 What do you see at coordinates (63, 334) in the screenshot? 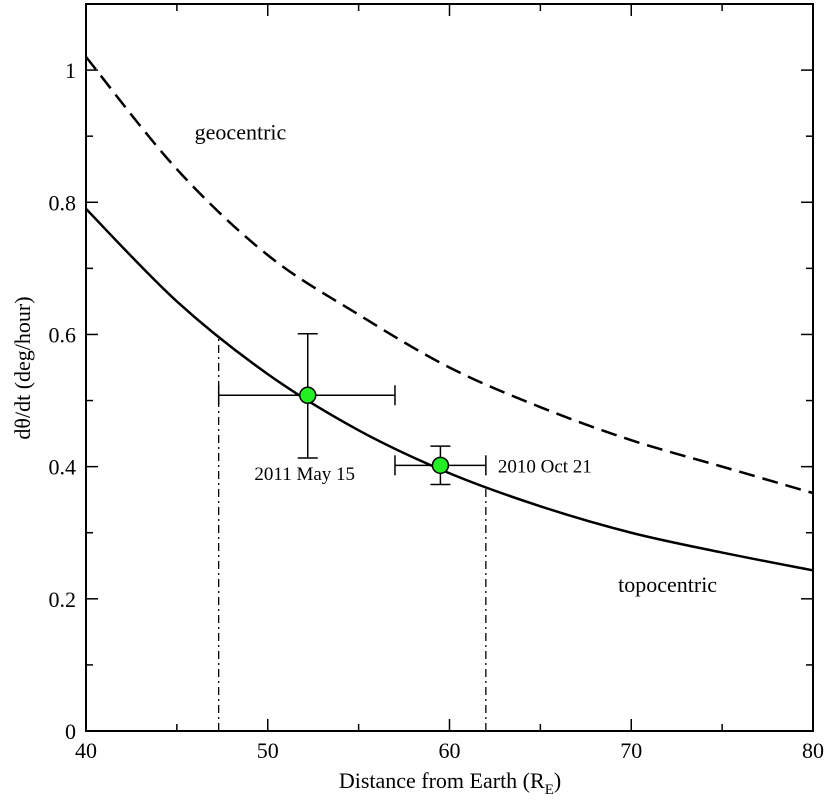
I see `y-tick-label: 0.6` at bounding box center [63, 334].